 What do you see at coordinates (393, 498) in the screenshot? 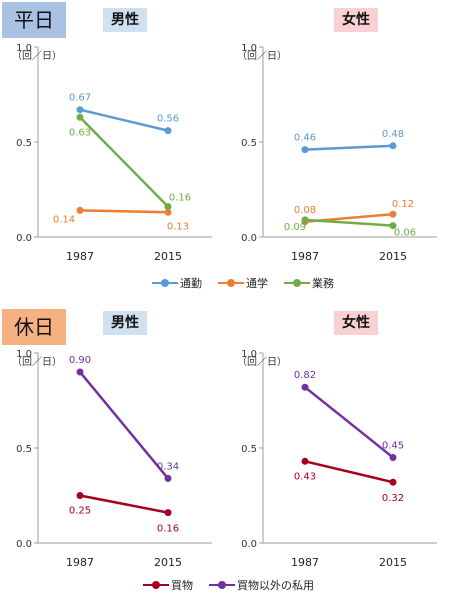
I see `data-label: 0.32` at bounding box center [393, 498].